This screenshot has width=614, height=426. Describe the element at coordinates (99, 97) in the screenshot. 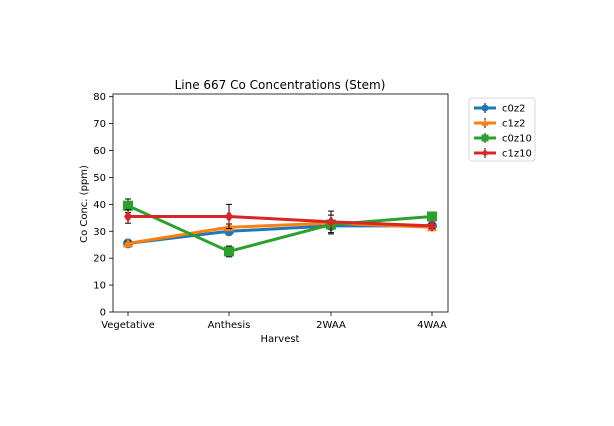

I see `y-tick-label: 80` at that location.